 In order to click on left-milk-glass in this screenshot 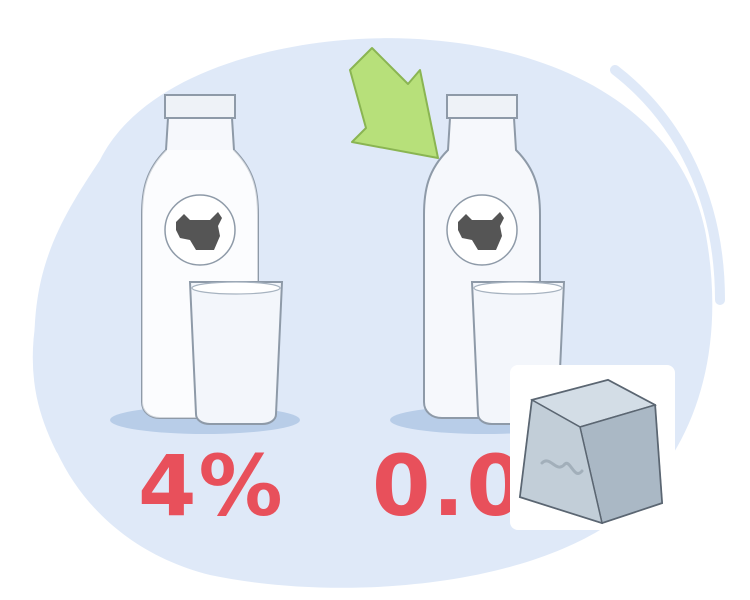, I will do `click(236, 353)`.